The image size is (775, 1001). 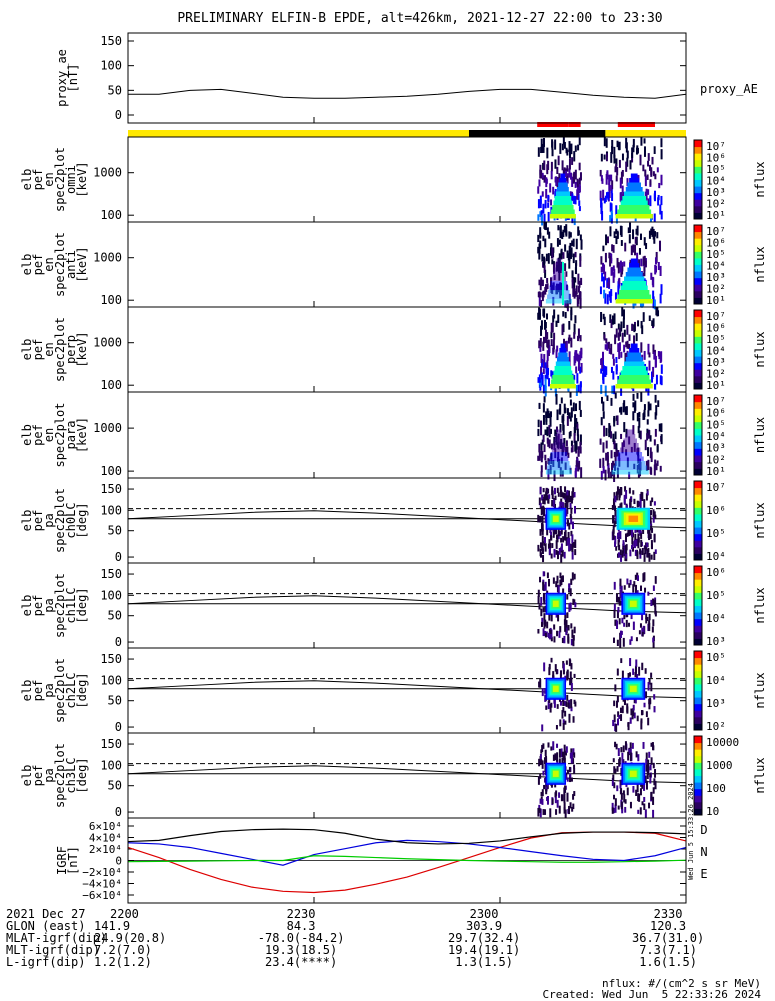 What do you see at coordinates (716, 595) in the screenshot?
I see `colorbar-tick: 10⁵` at bounding box center [716, 595].